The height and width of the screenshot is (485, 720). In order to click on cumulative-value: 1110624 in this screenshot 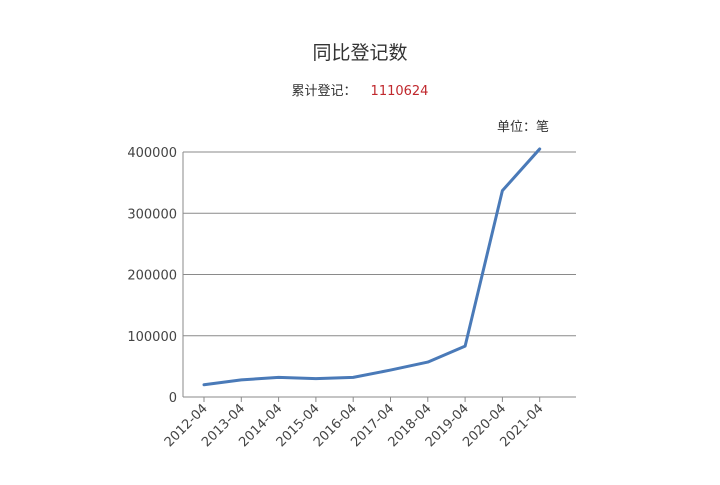, I will do `click(399, 91)`.